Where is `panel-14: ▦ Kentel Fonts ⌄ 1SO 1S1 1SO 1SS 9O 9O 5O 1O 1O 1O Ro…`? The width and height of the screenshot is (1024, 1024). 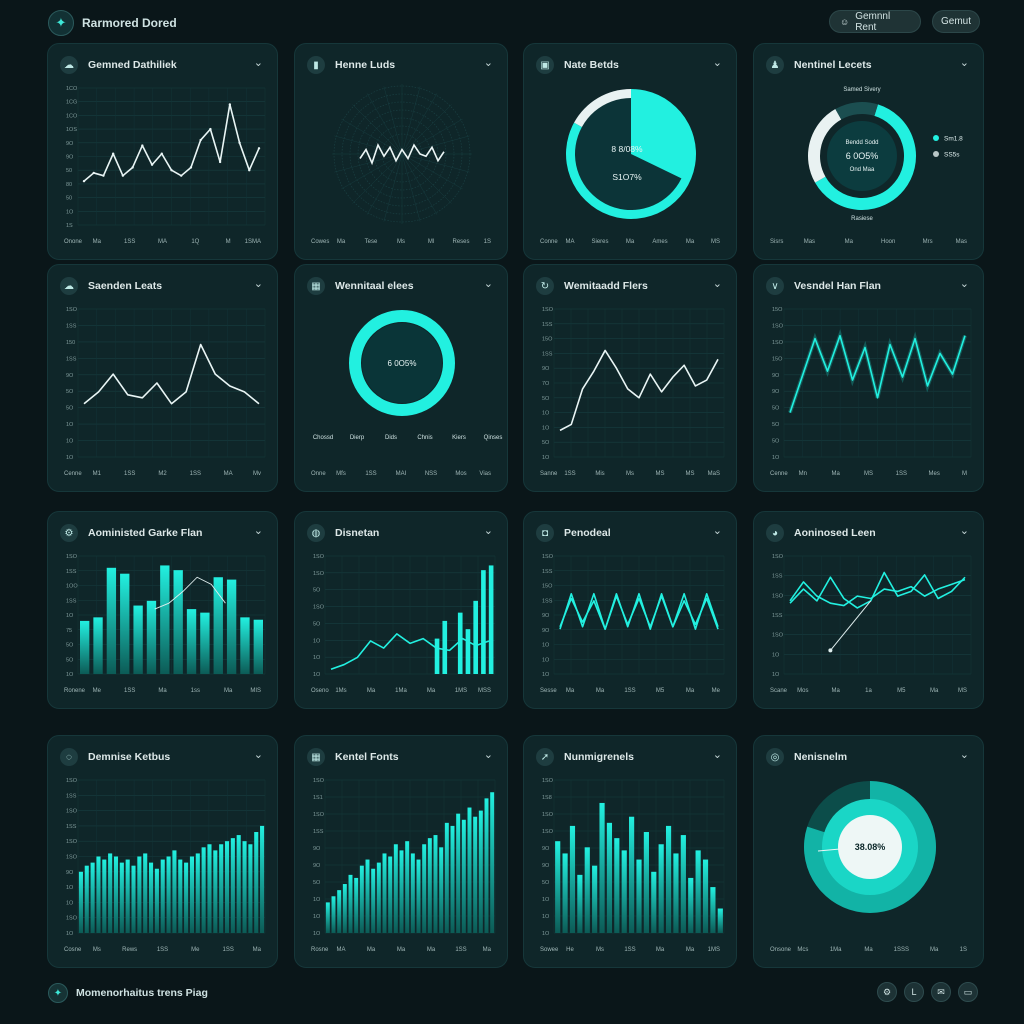 panel-14: ▦ Kentel Fonts ⌄ 1SO 1S1 1SO 1SS 9O 9O 5O 1O 1O 1O Ro… is located at coordinates (401, 851).